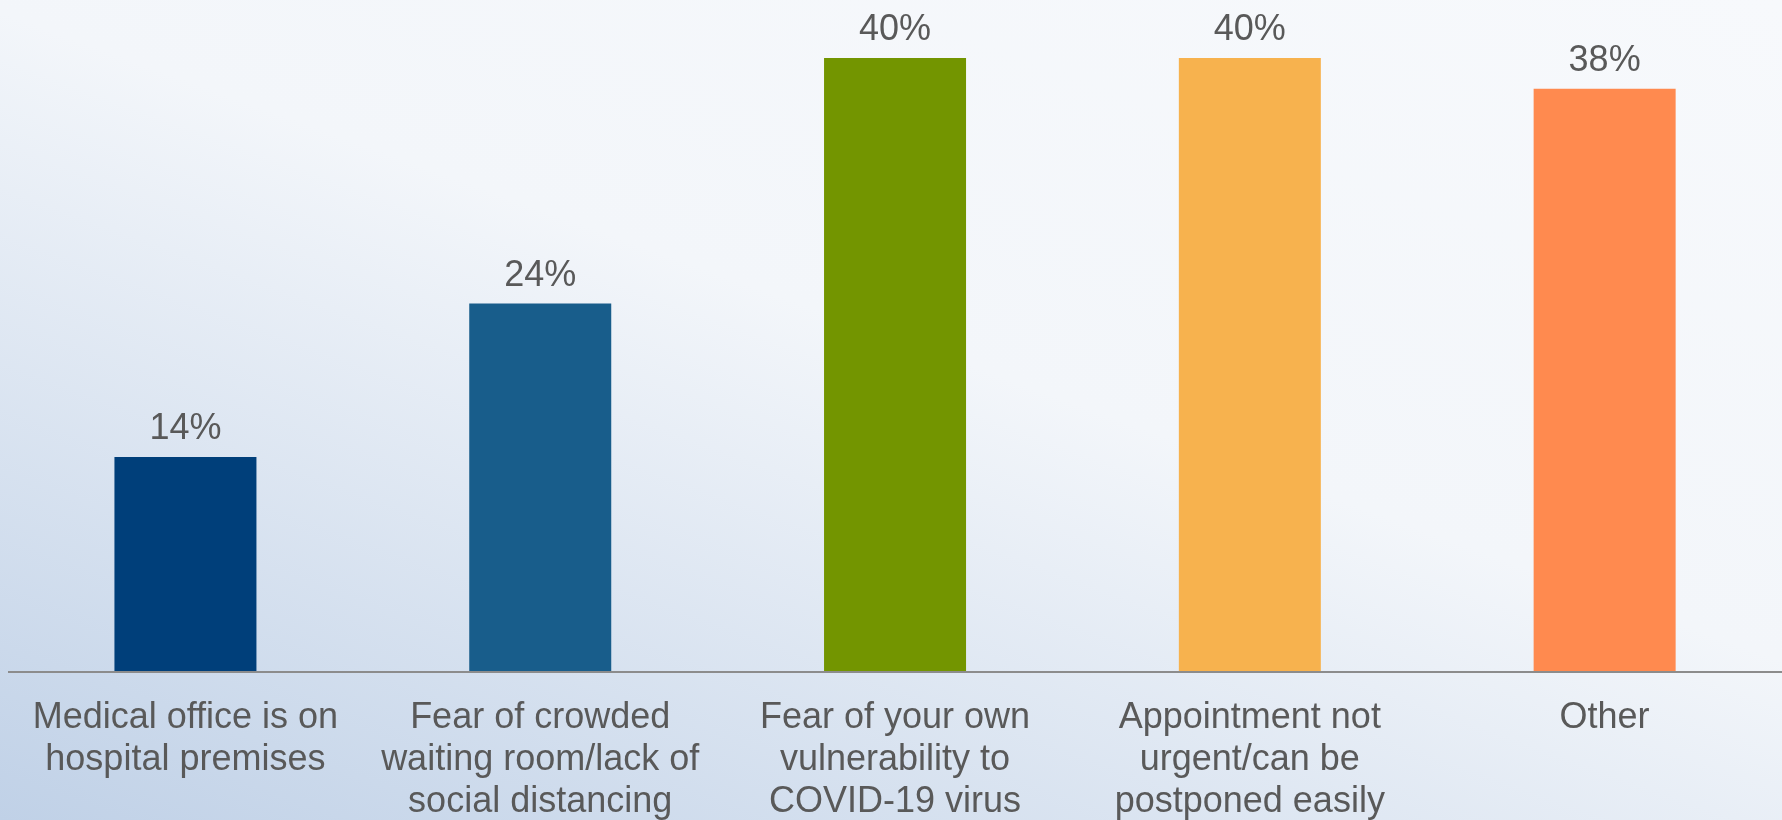 This screenshot has width=1782, height=820. What do you see at coordinates (185, 427) in the screenshot?
I see `data-label: 14%` at bounding box center [185, 427].